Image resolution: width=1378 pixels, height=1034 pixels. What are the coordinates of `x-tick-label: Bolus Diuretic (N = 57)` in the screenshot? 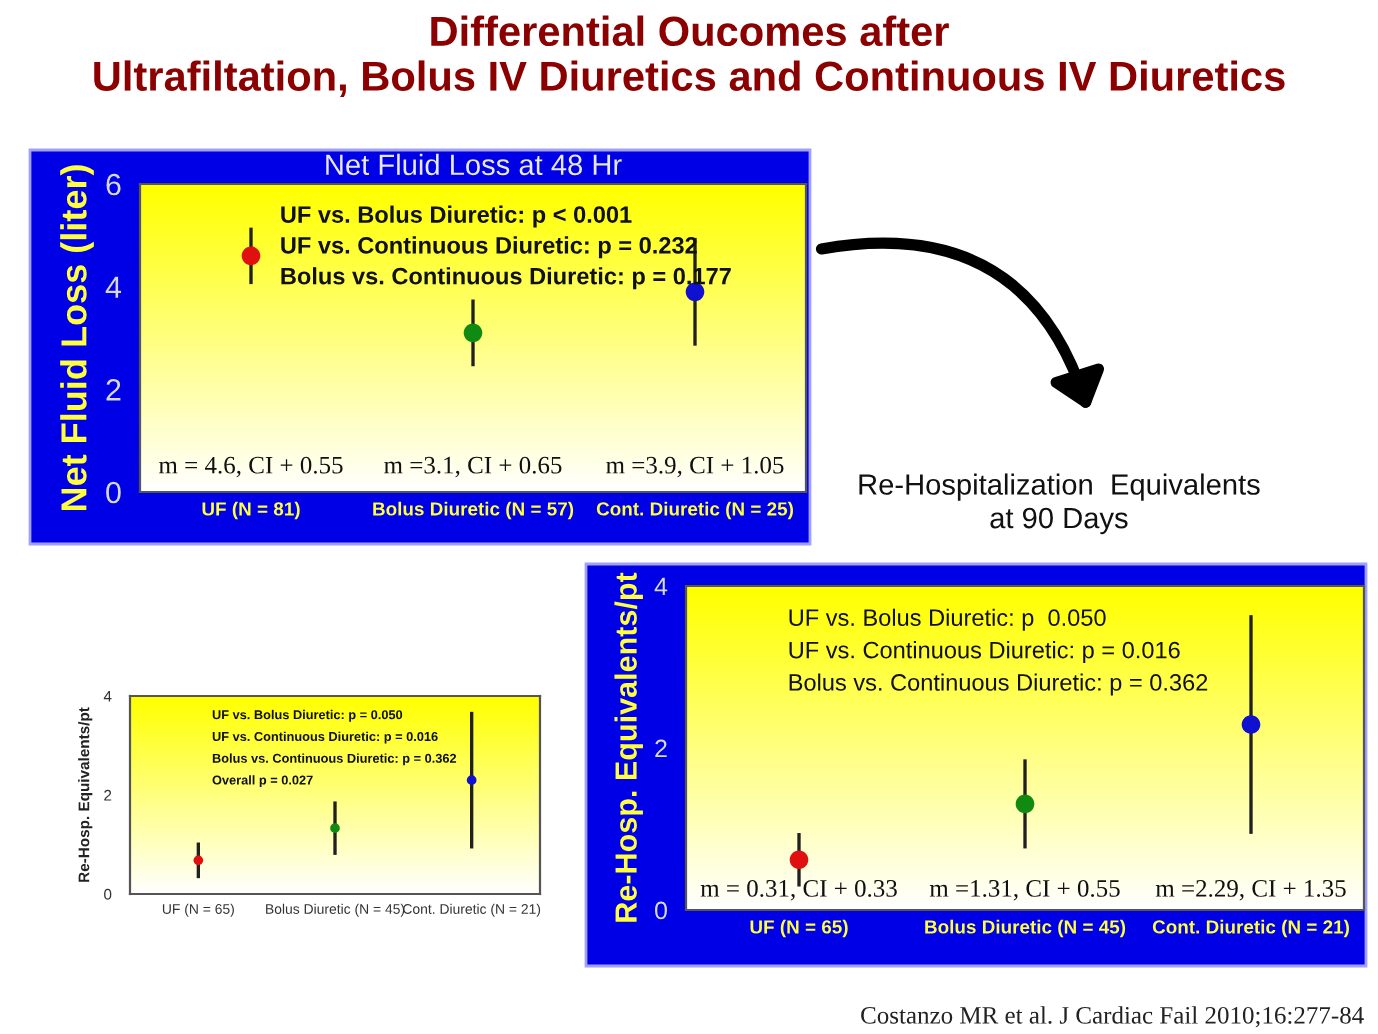 It's located at (473, 510).